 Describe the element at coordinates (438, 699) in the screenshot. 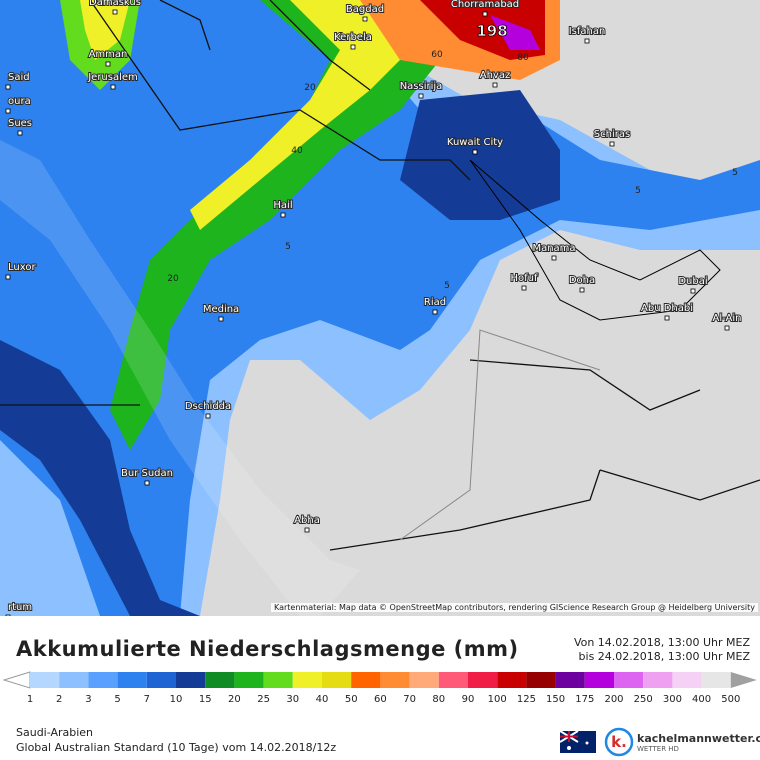

I see `legend-label: 80` at that location.